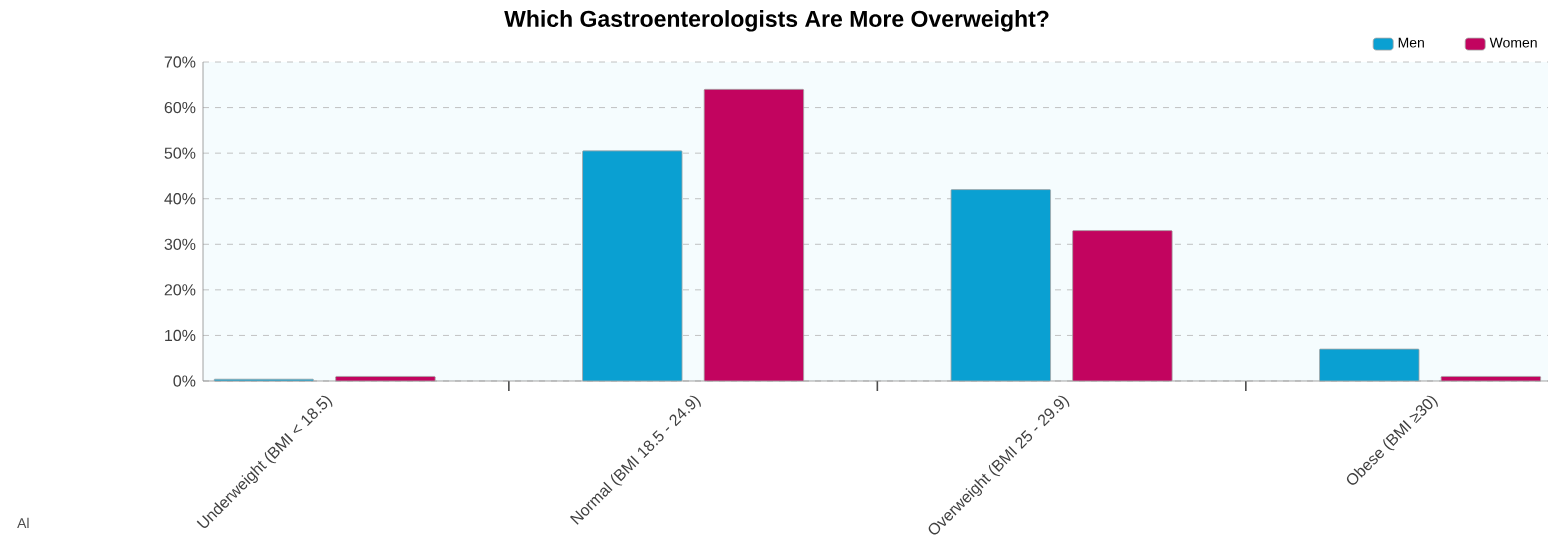 This screenshot has width=1554, height=541. Describe the element at coordinates (1411, 42) in the screenshot. I see `legend-label: Men` at that location.